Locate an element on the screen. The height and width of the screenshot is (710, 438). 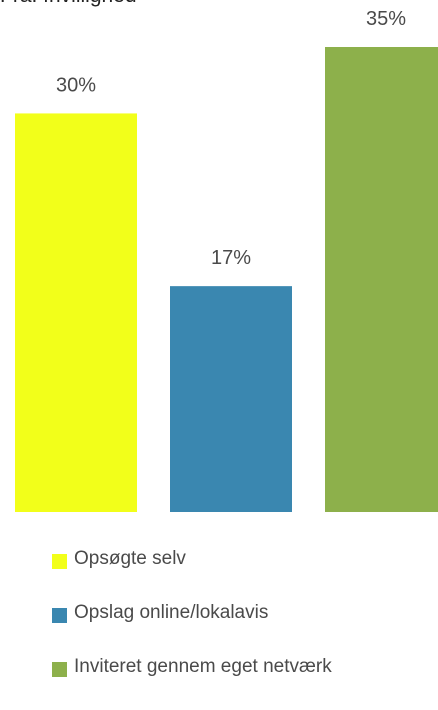
legend-swatch-opsoegte-selv is located at coordinates (59, 561).